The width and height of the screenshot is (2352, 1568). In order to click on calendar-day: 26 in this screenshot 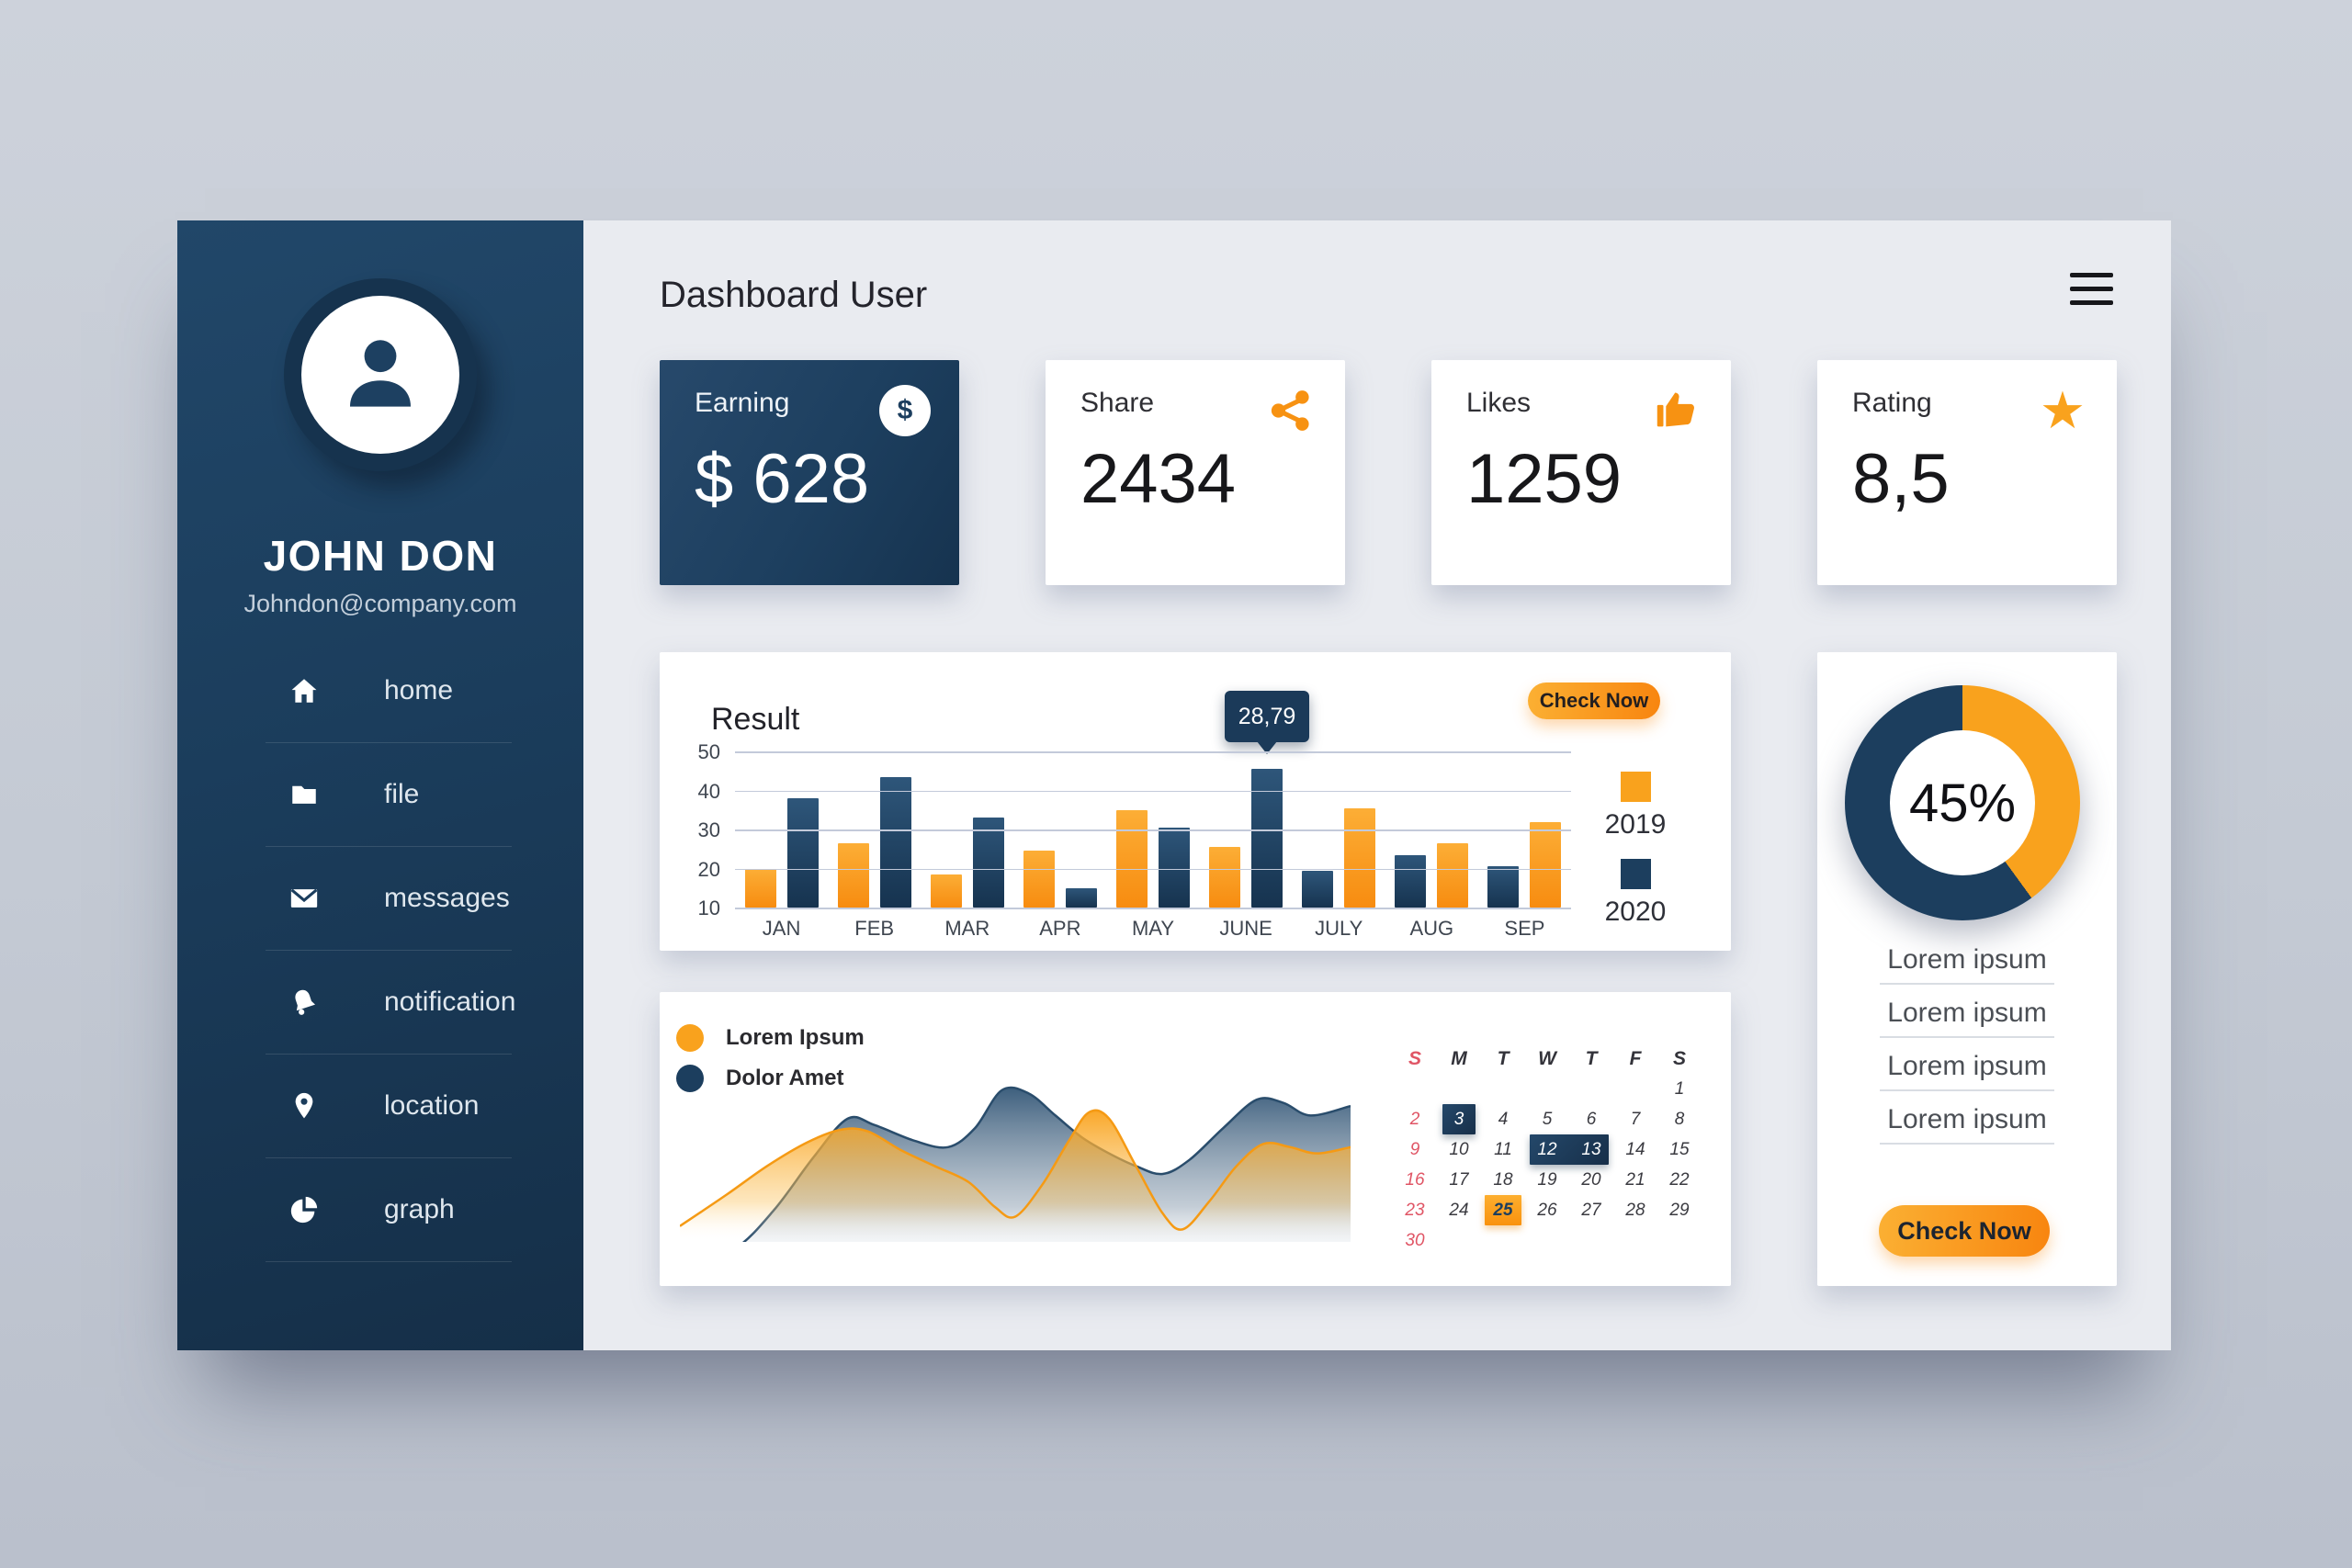, I will do `click(1547, 1210)`.